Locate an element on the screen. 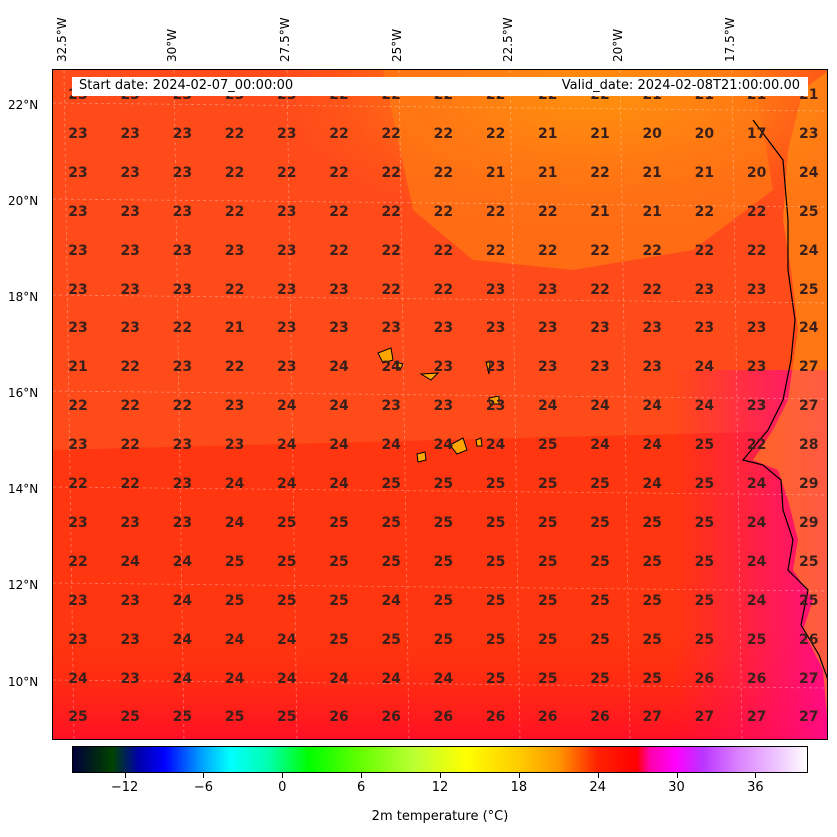 This screenshot has height=837, width=837. longitude-label: 25°W is located at coordinates (397, 45).